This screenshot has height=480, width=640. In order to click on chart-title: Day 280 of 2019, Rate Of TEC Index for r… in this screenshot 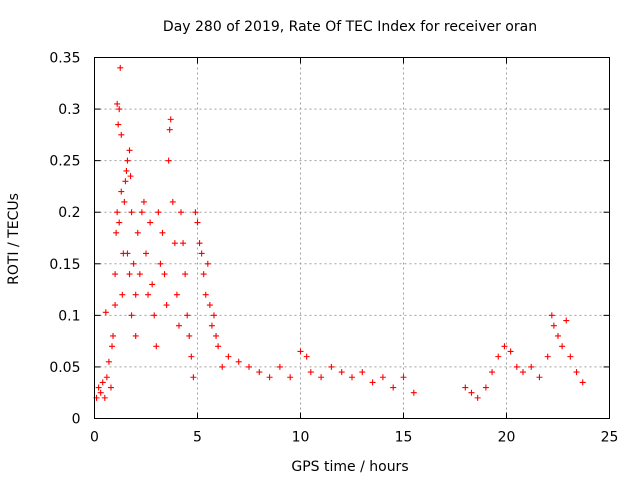, I will do `click(350, 27)`.